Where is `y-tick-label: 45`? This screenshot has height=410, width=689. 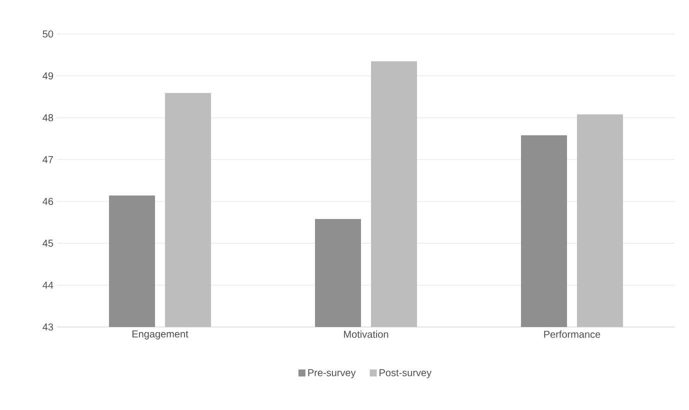 y-tick-label: 45 is located at coordinates (48, 243).